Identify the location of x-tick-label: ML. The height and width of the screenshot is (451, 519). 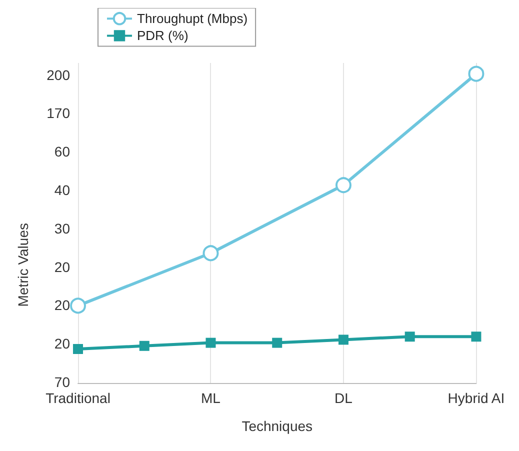
(211, 398).